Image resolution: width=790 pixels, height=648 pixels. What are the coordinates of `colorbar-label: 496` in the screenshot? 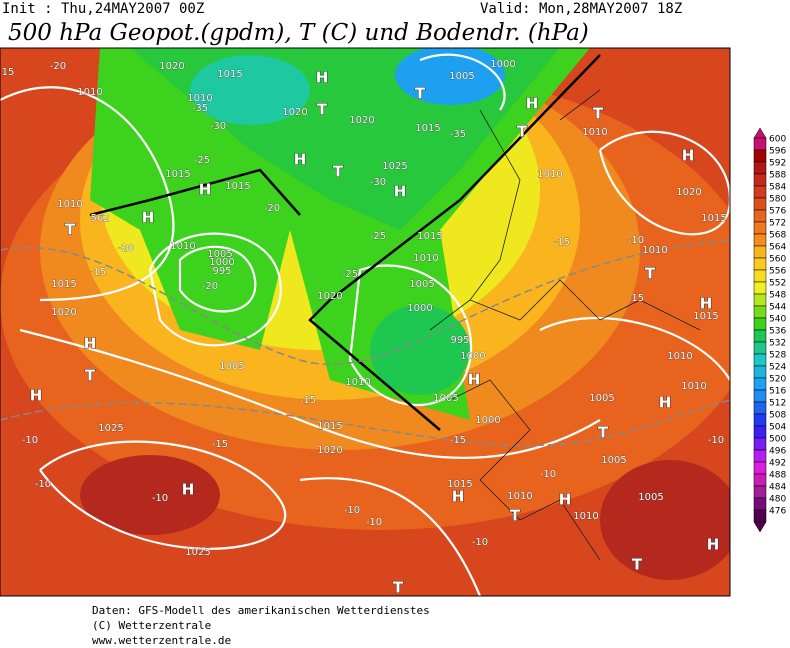 It's located at (777, 452).